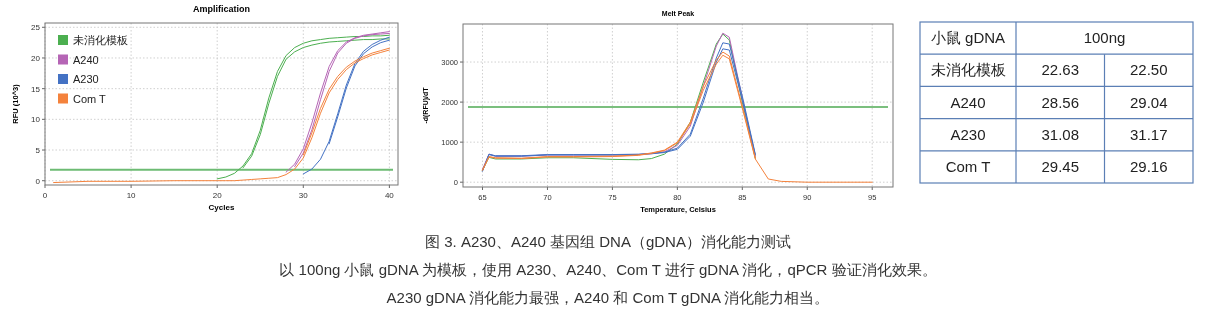  Describe the element at coordinates (1148, 102) in the screenshot. I see `data-label: 29.04` at that location.